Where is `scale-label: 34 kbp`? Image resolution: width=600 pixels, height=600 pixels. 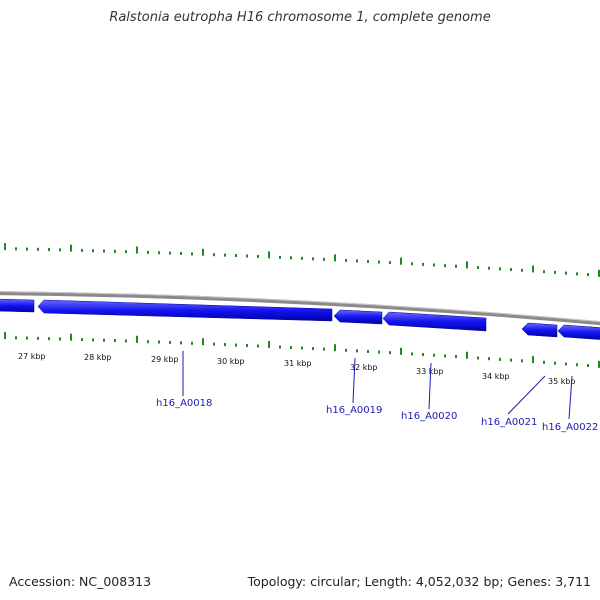
scale-label: 34 kbp is located at coordinates (496, 376).